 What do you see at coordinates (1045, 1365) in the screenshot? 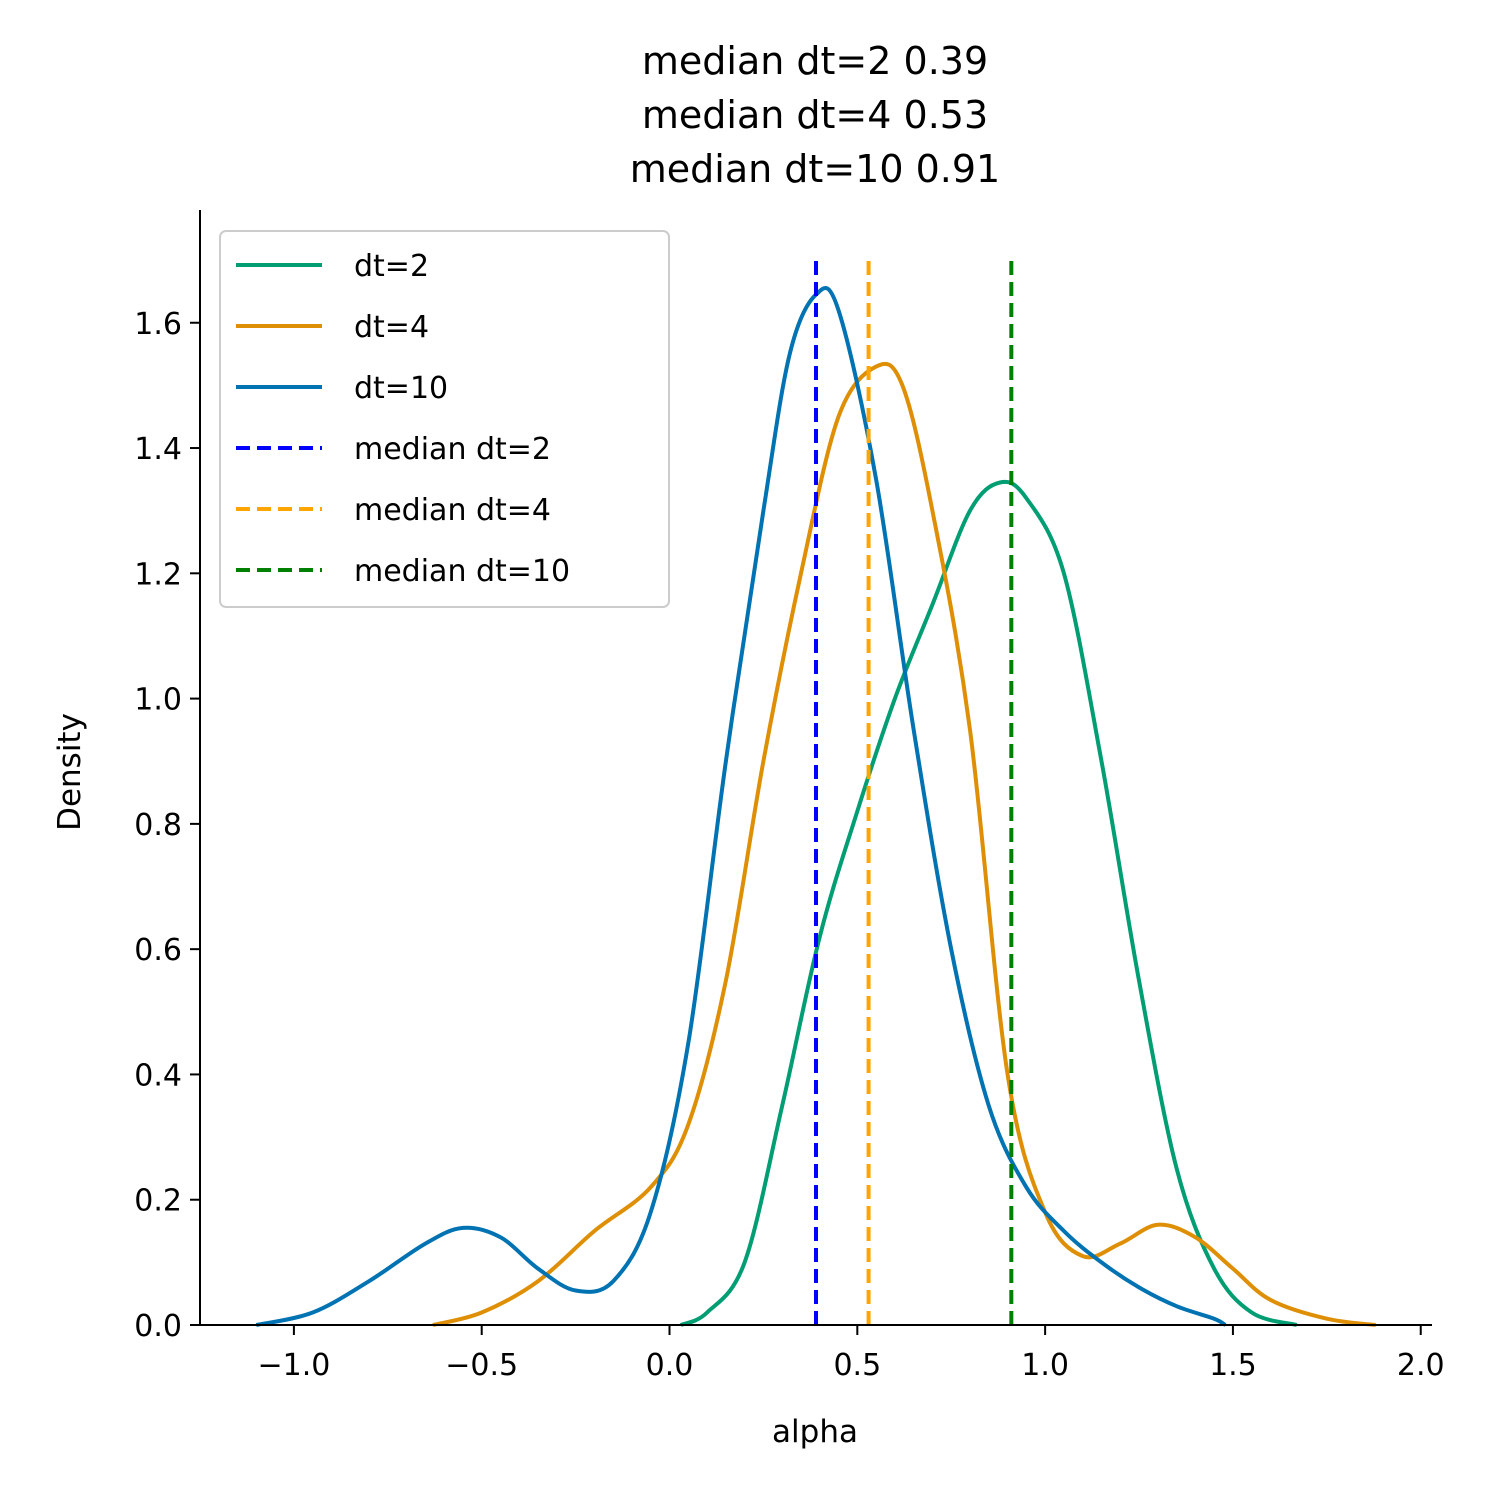
I see `x-tick-label: 1.0` at bounding box center [1045, 1365].